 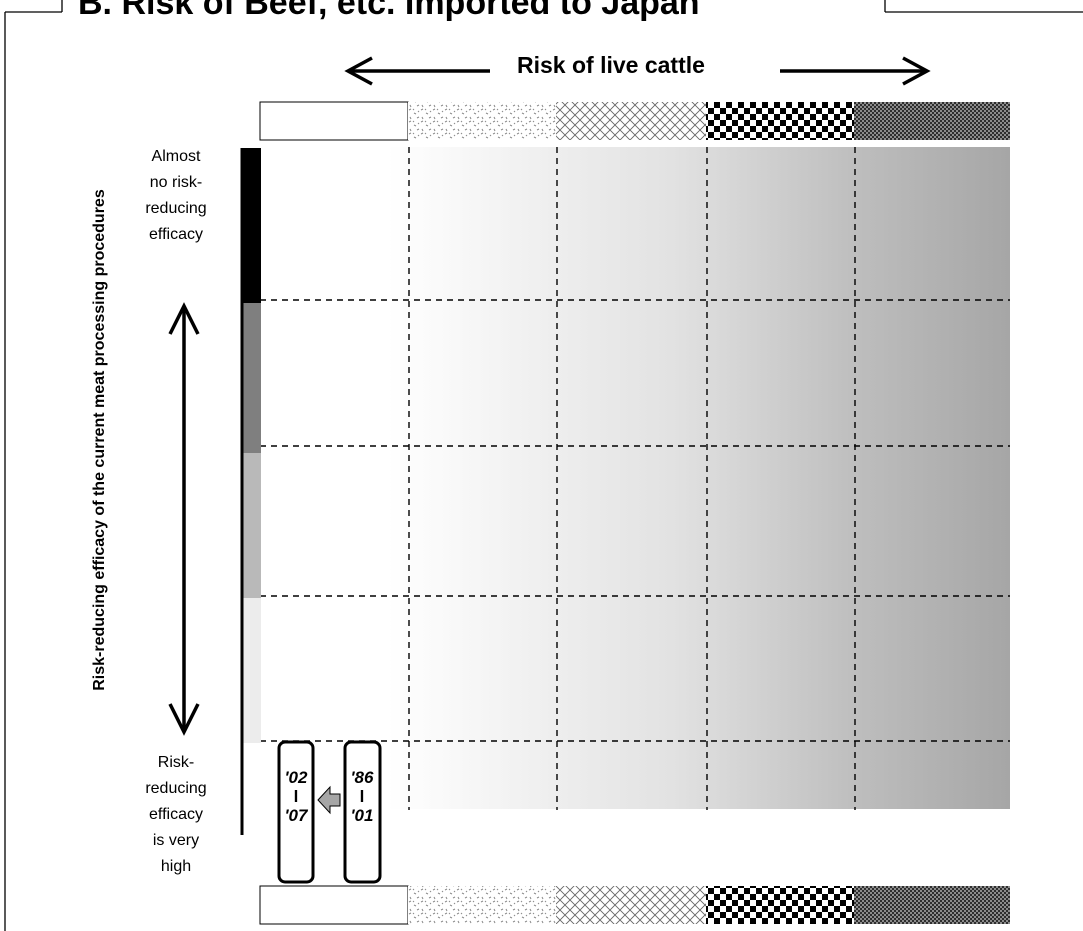 What do you see at coordinates (176, 196) in the screenshot?
I see `y-axis-top-label: Almost no risk- reducing efficacy` at bounding box center [176, 196].